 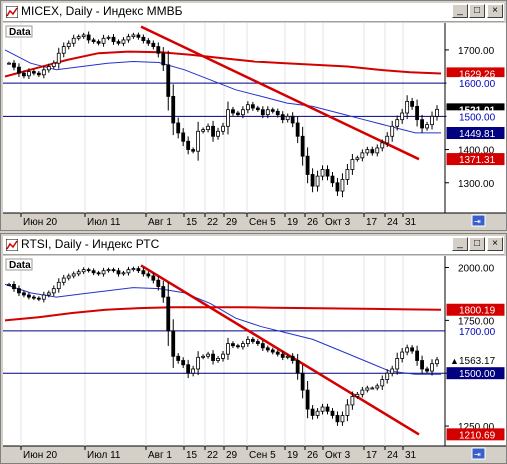 I want to click on moving-average-long, so click(x=223, y=314).